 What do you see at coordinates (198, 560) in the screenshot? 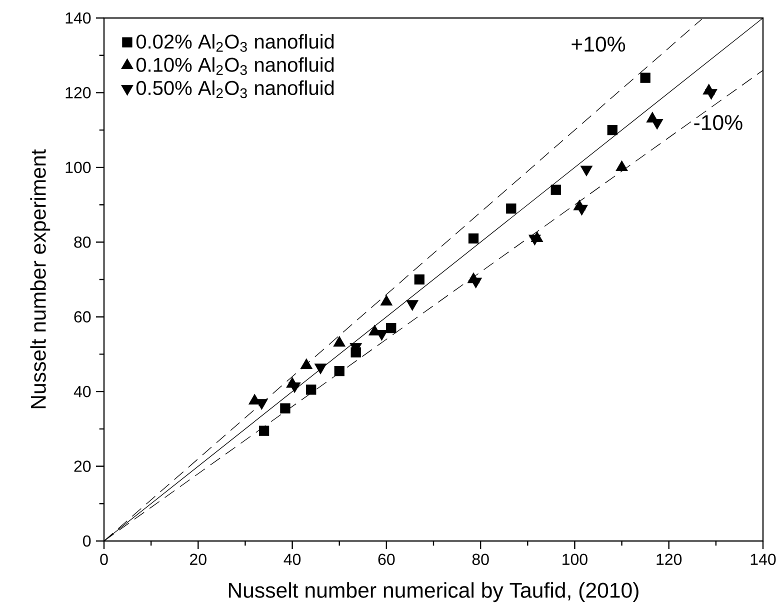
I see `x-tick-label: 20` at bounding box center [198, 560].